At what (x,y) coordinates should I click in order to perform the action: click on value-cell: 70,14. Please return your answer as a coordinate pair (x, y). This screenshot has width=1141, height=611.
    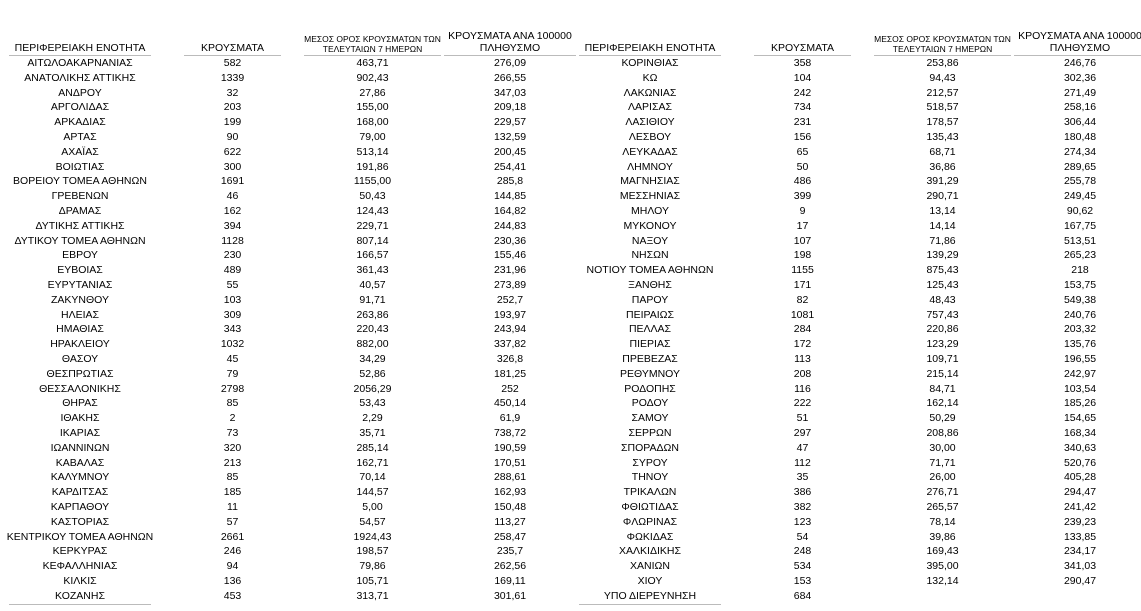
    Looking at the image, I should click on (372, 477).